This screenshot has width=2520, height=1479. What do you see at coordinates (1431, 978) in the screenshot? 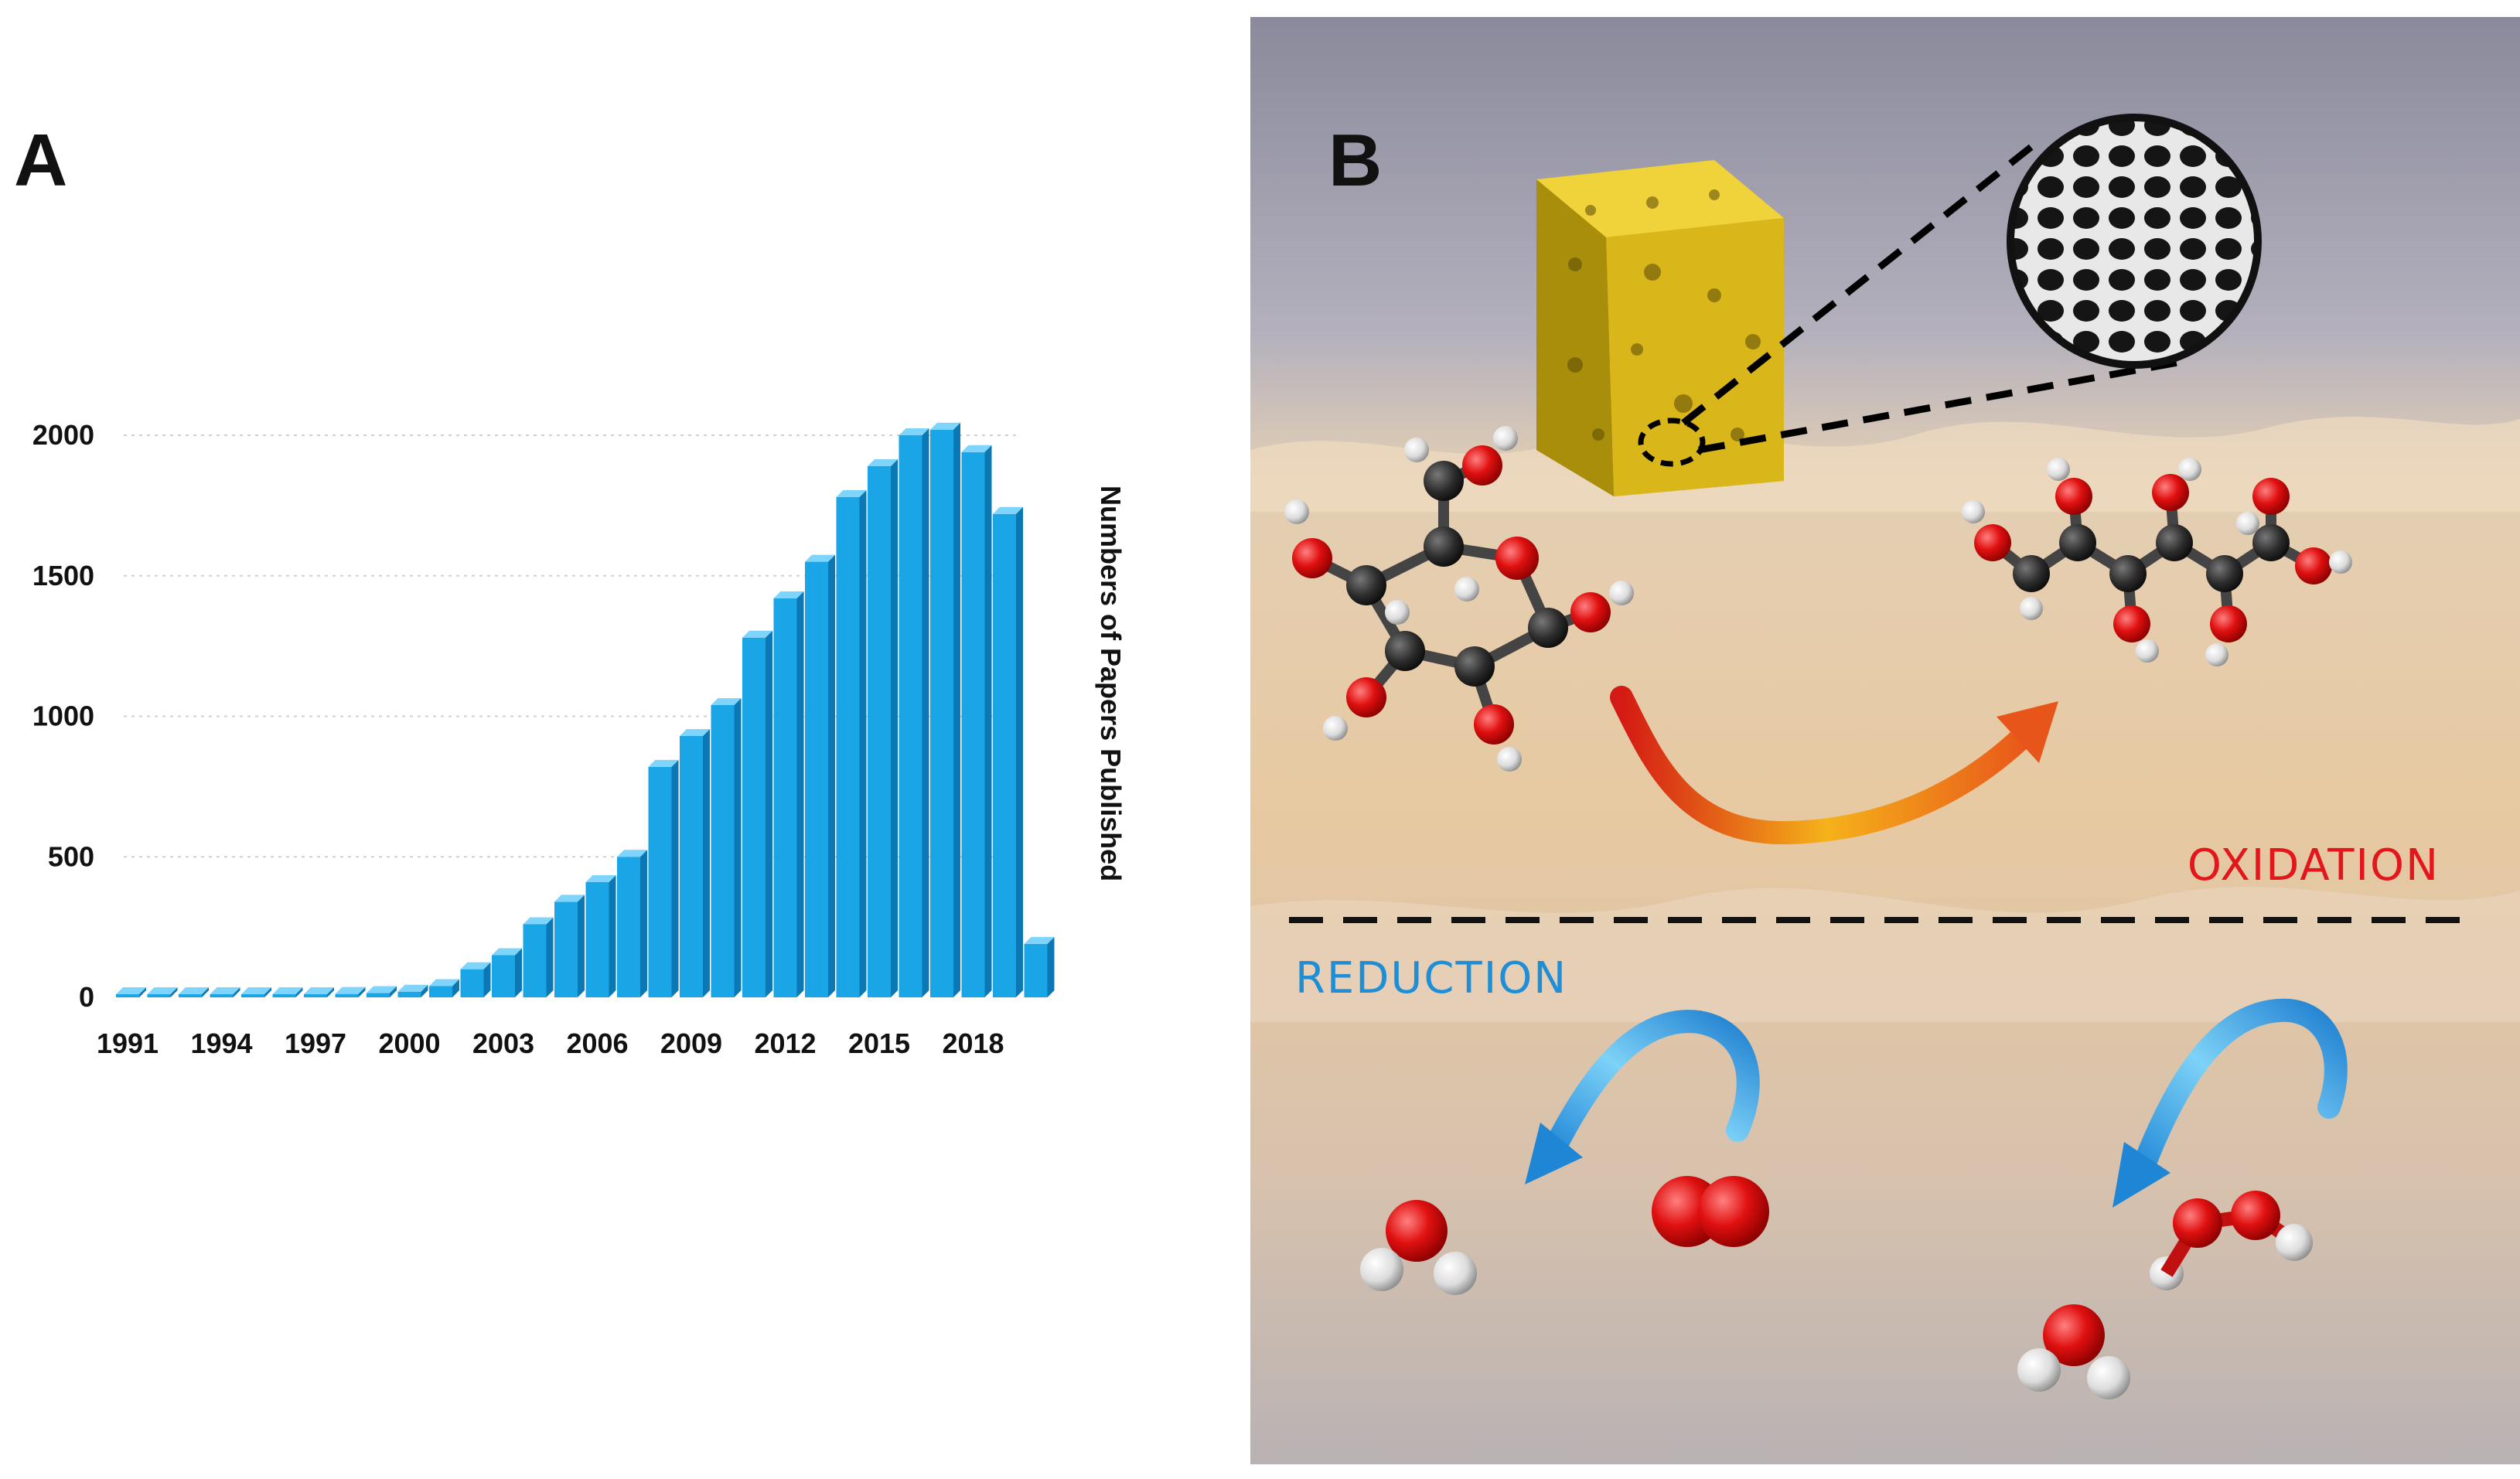
I see `reduction-label: REDUCTION` at bounding box center [1431, 978].